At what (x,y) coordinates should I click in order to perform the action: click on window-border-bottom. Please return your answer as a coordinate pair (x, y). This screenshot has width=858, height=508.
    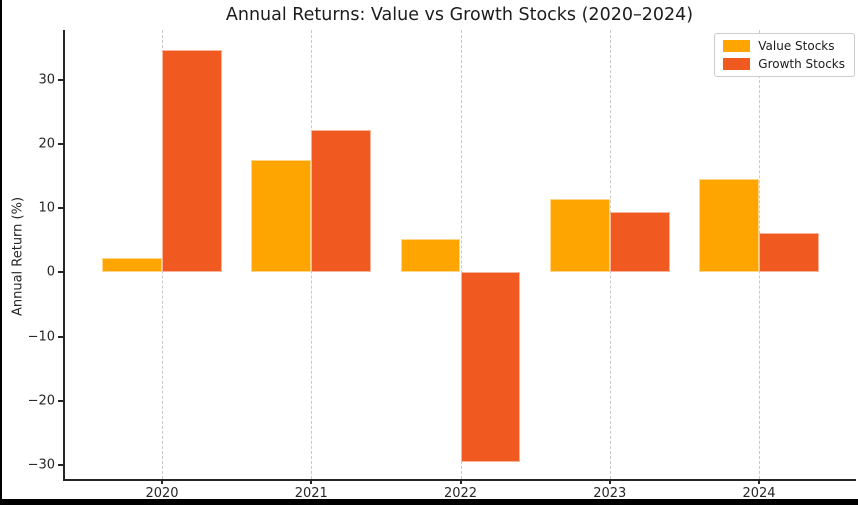
    Looking at the image, I should click on (429, 502).